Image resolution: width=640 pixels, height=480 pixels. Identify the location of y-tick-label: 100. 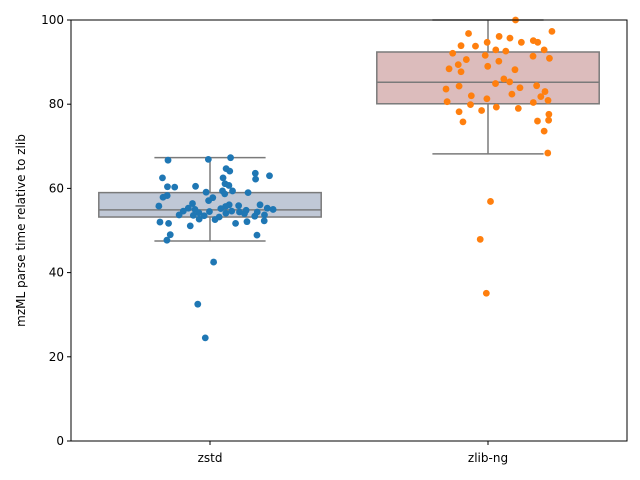
(52, 20).